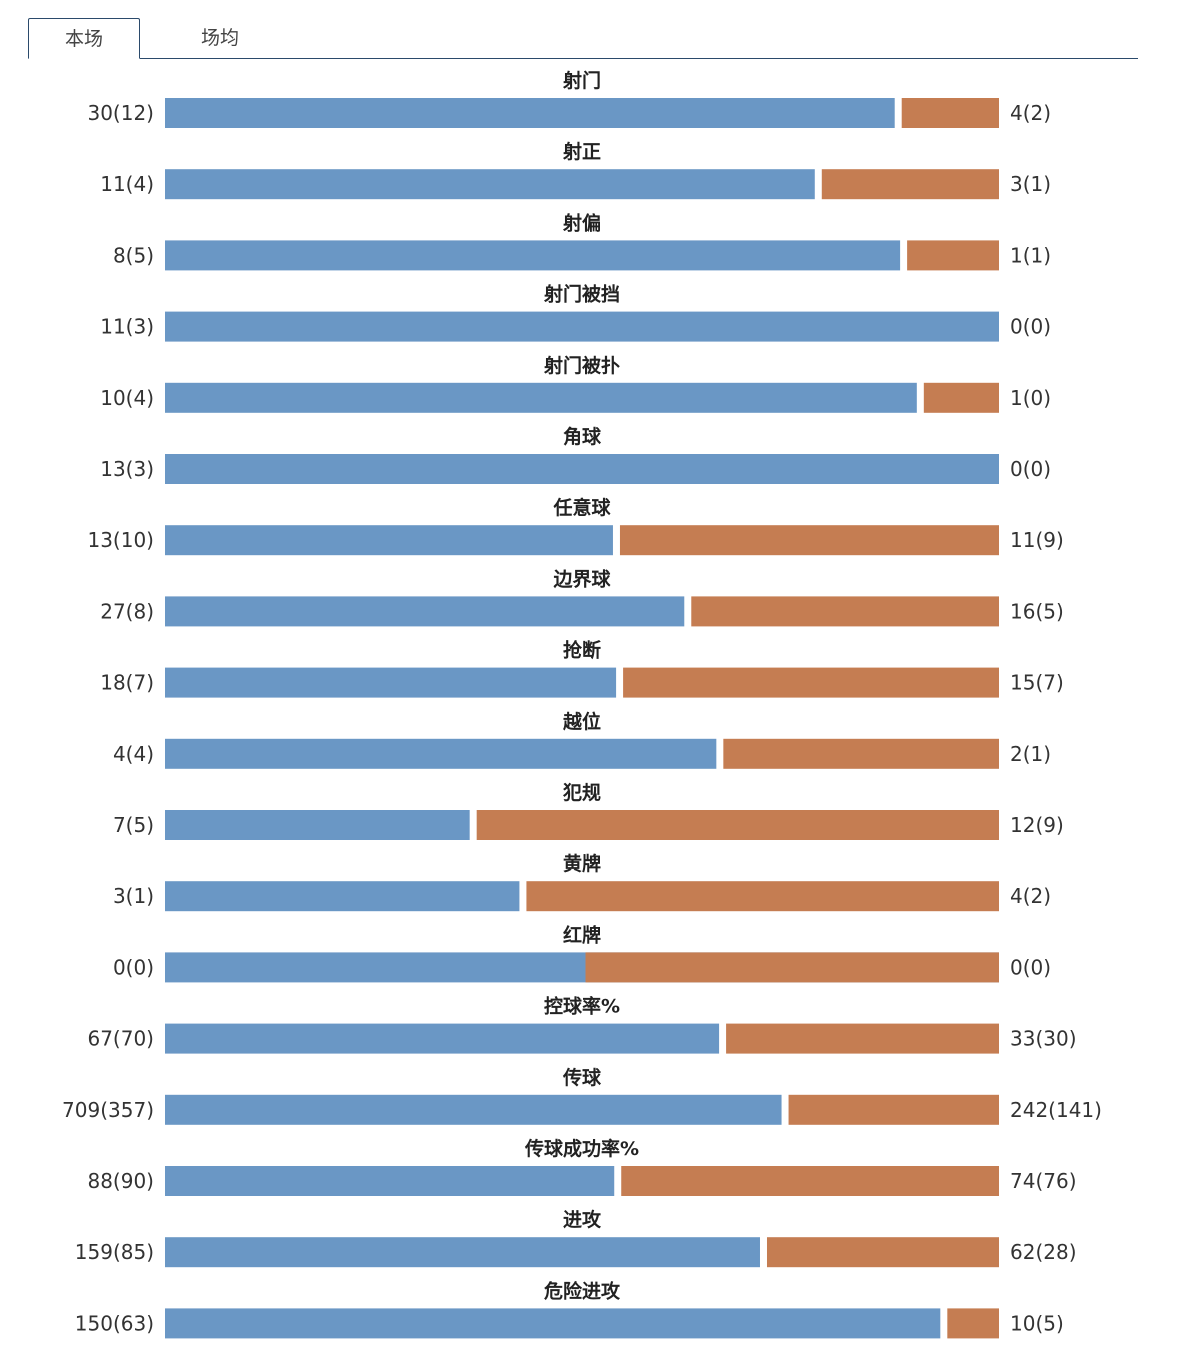  What do you see at coordinates (133, 967) in the screenshot?
I see `left-value: 0(0)` at bounding box center [133, 967].